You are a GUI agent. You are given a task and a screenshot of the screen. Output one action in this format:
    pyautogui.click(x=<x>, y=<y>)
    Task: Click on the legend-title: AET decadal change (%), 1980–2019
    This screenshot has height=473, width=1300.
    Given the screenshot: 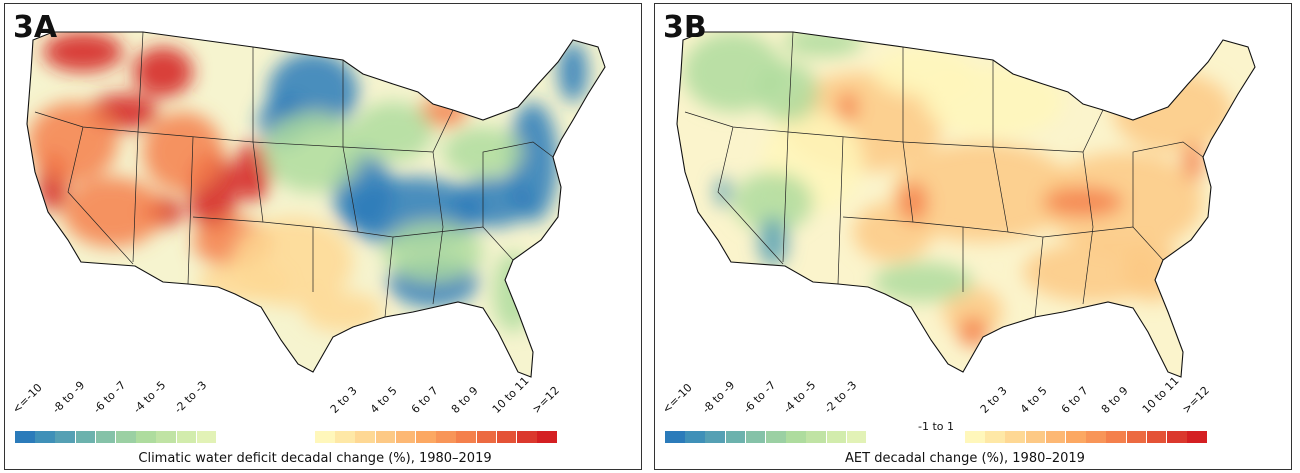 What is the action you would take?
    pyautogui.click(x=965, y=458)
    